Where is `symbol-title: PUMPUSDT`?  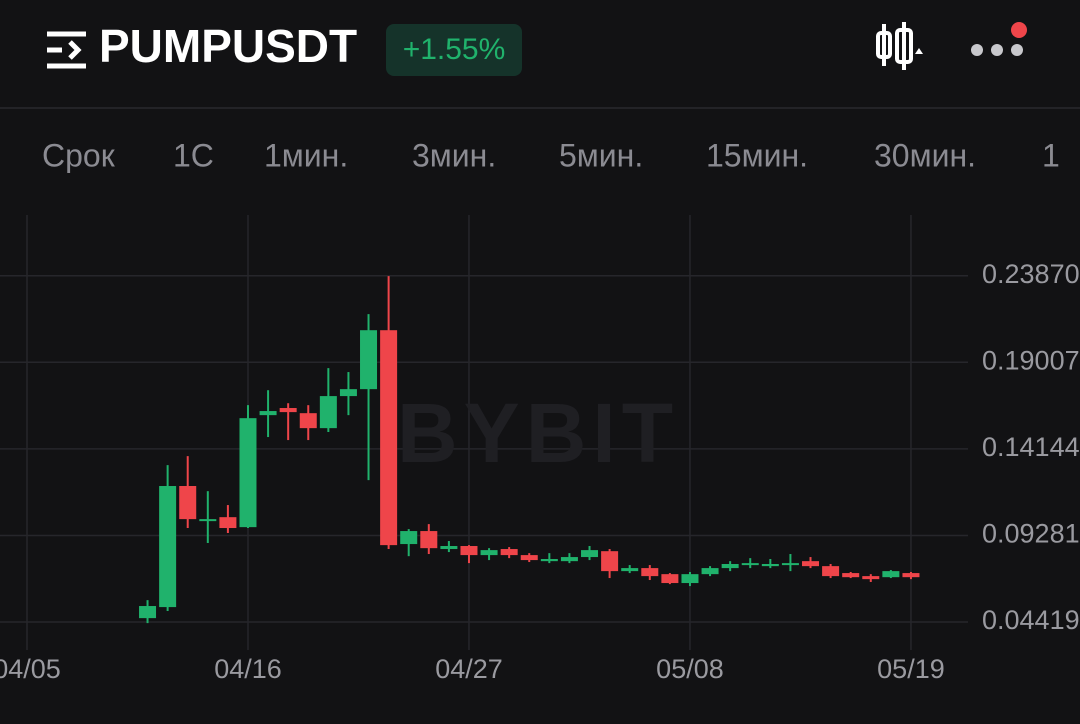 symbol-title: PUMPUSDT is located at coordinates (228, 46).